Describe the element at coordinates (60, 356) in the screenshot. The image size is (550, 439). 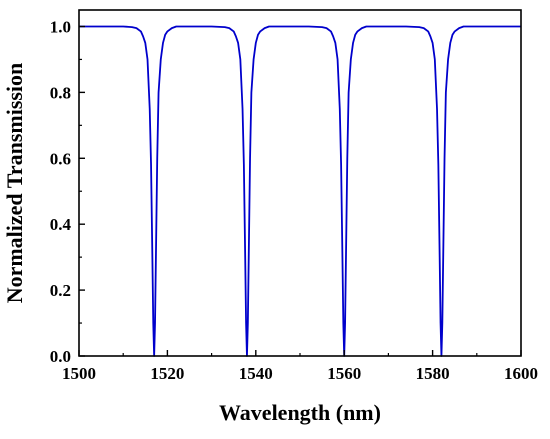
I see `y-tick-label: 0.0` at that location.